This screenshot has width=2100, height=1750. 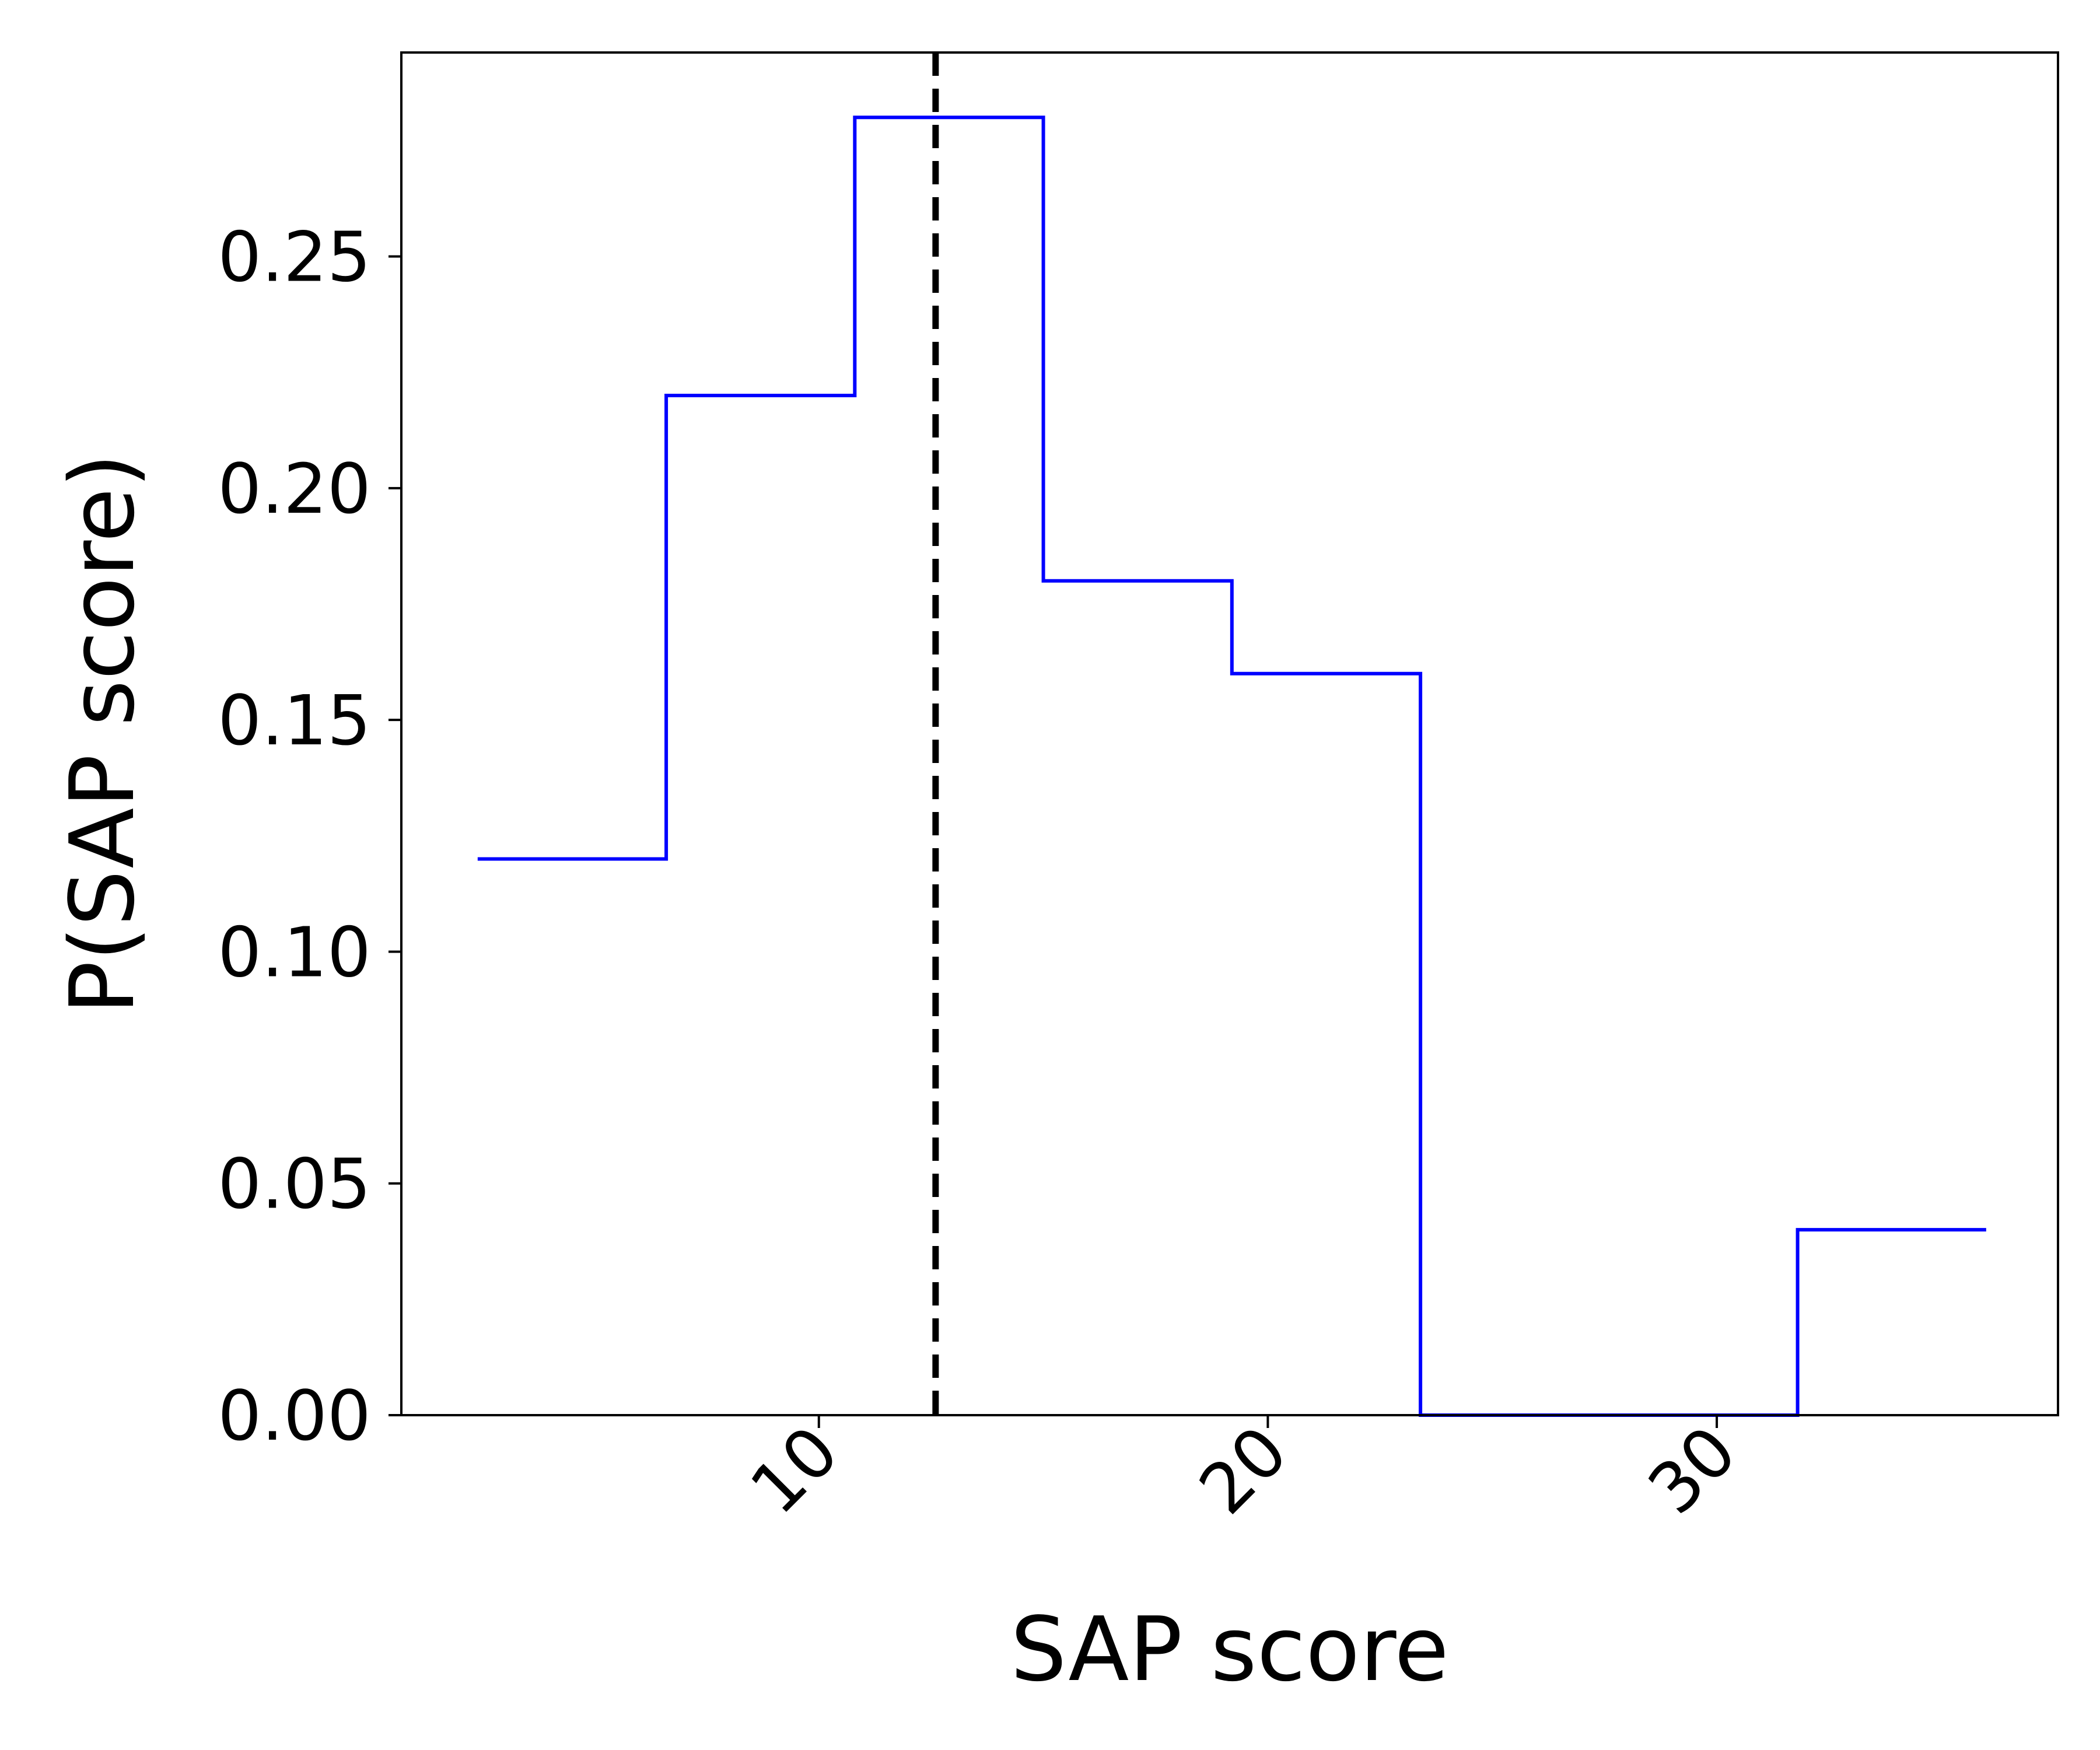 What do you see at coordinates (1230, 1650) in the screenshot?
I see `x-axis-title: SAP score` at bounding box center [1230, 1650].